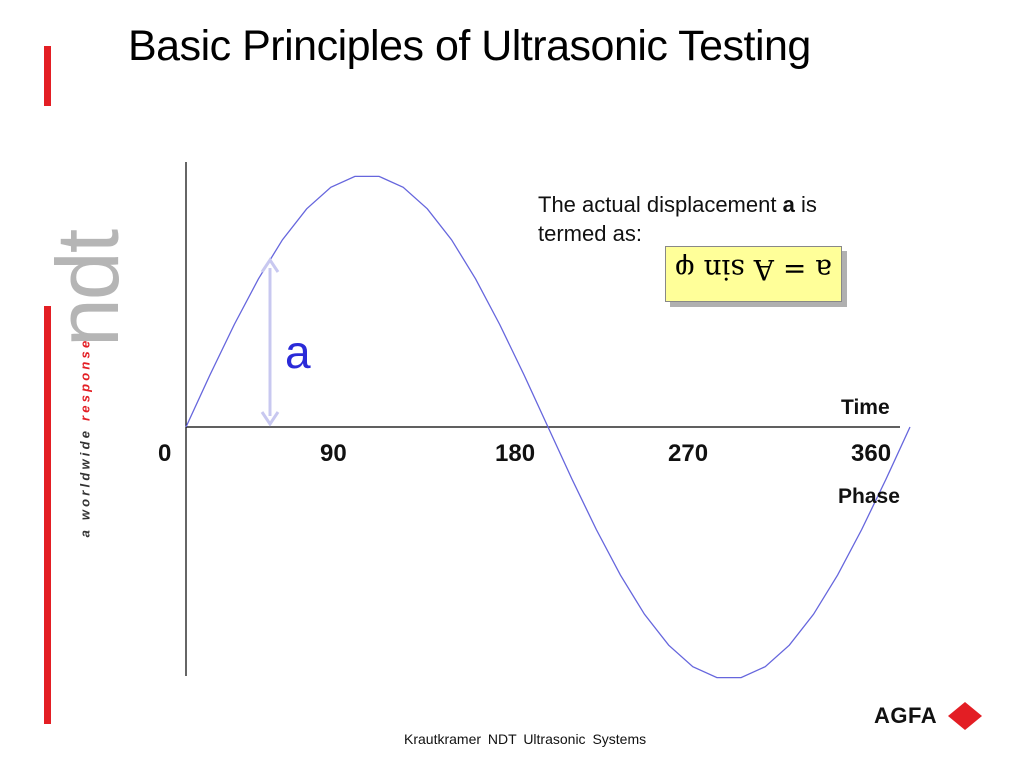  I want to click on tick-label-180: 180, so click(515, 453).